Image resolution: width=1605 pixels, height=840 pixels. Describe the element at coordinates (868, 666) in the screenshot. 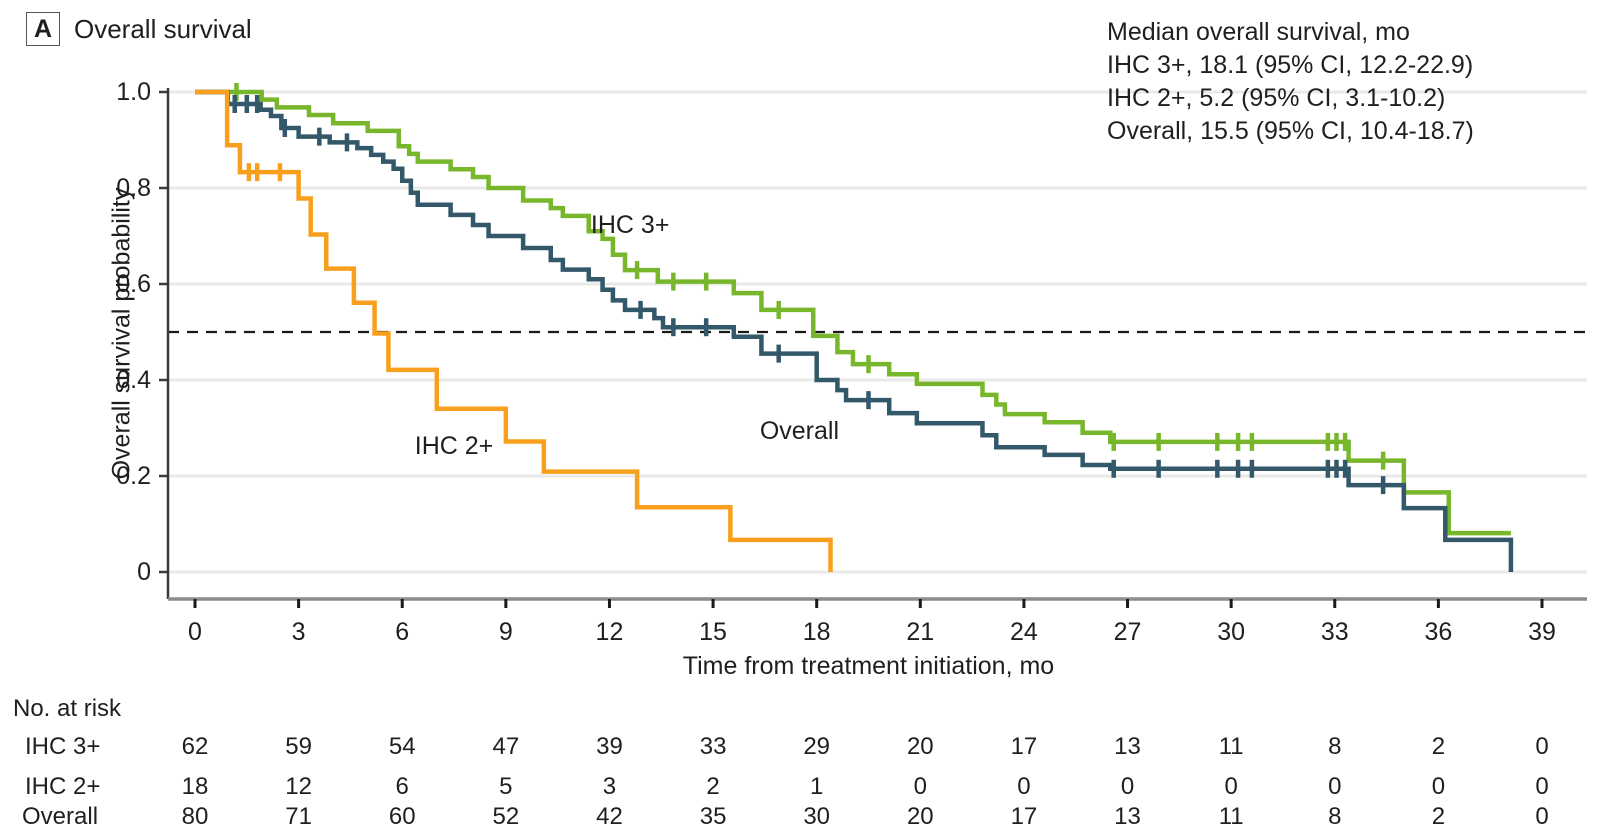

I see `x-axis-title: Time from treatment initiation, mo` at that location.